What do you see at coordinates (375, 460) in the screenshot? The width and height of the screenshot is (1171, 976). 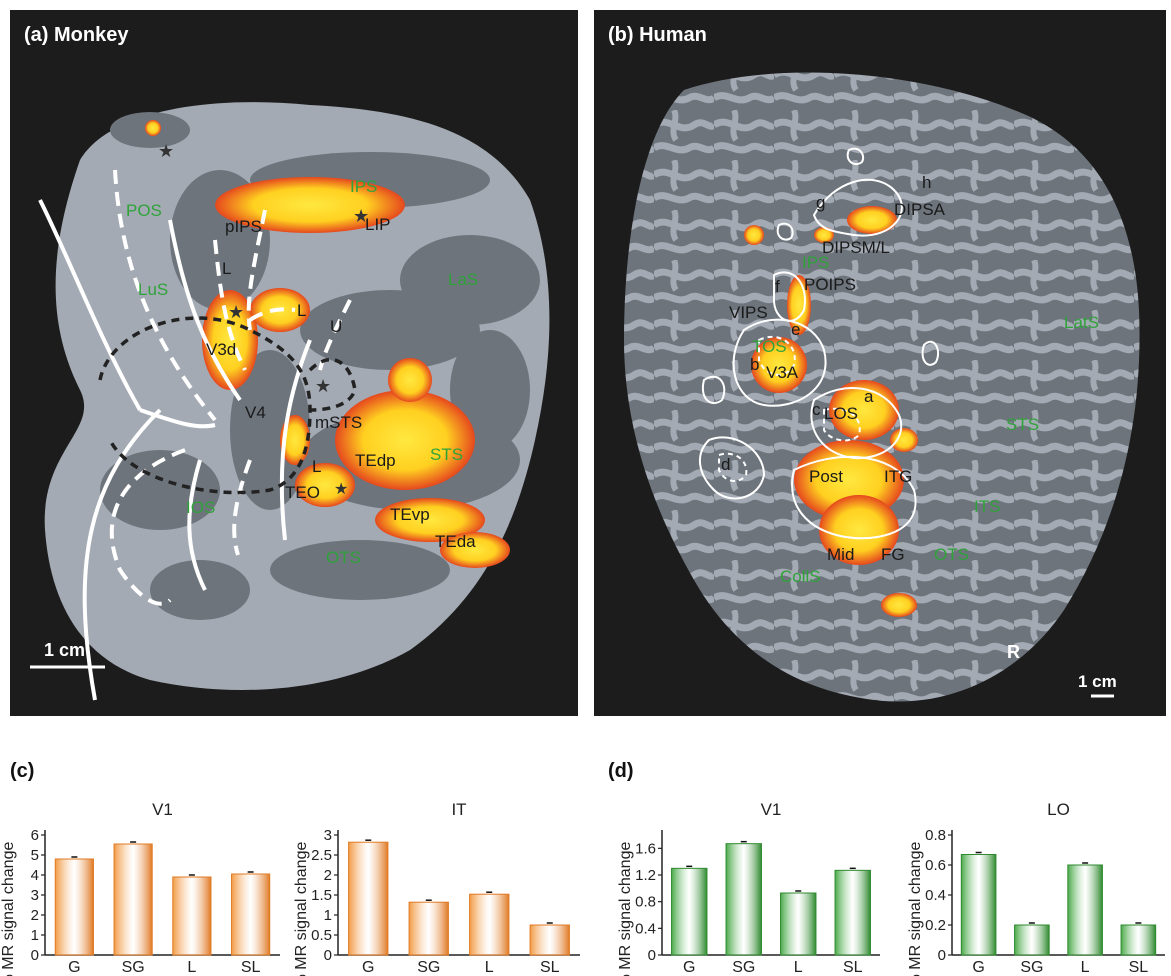 I see `area-label: TEdp` at bounding box center [375, 460].